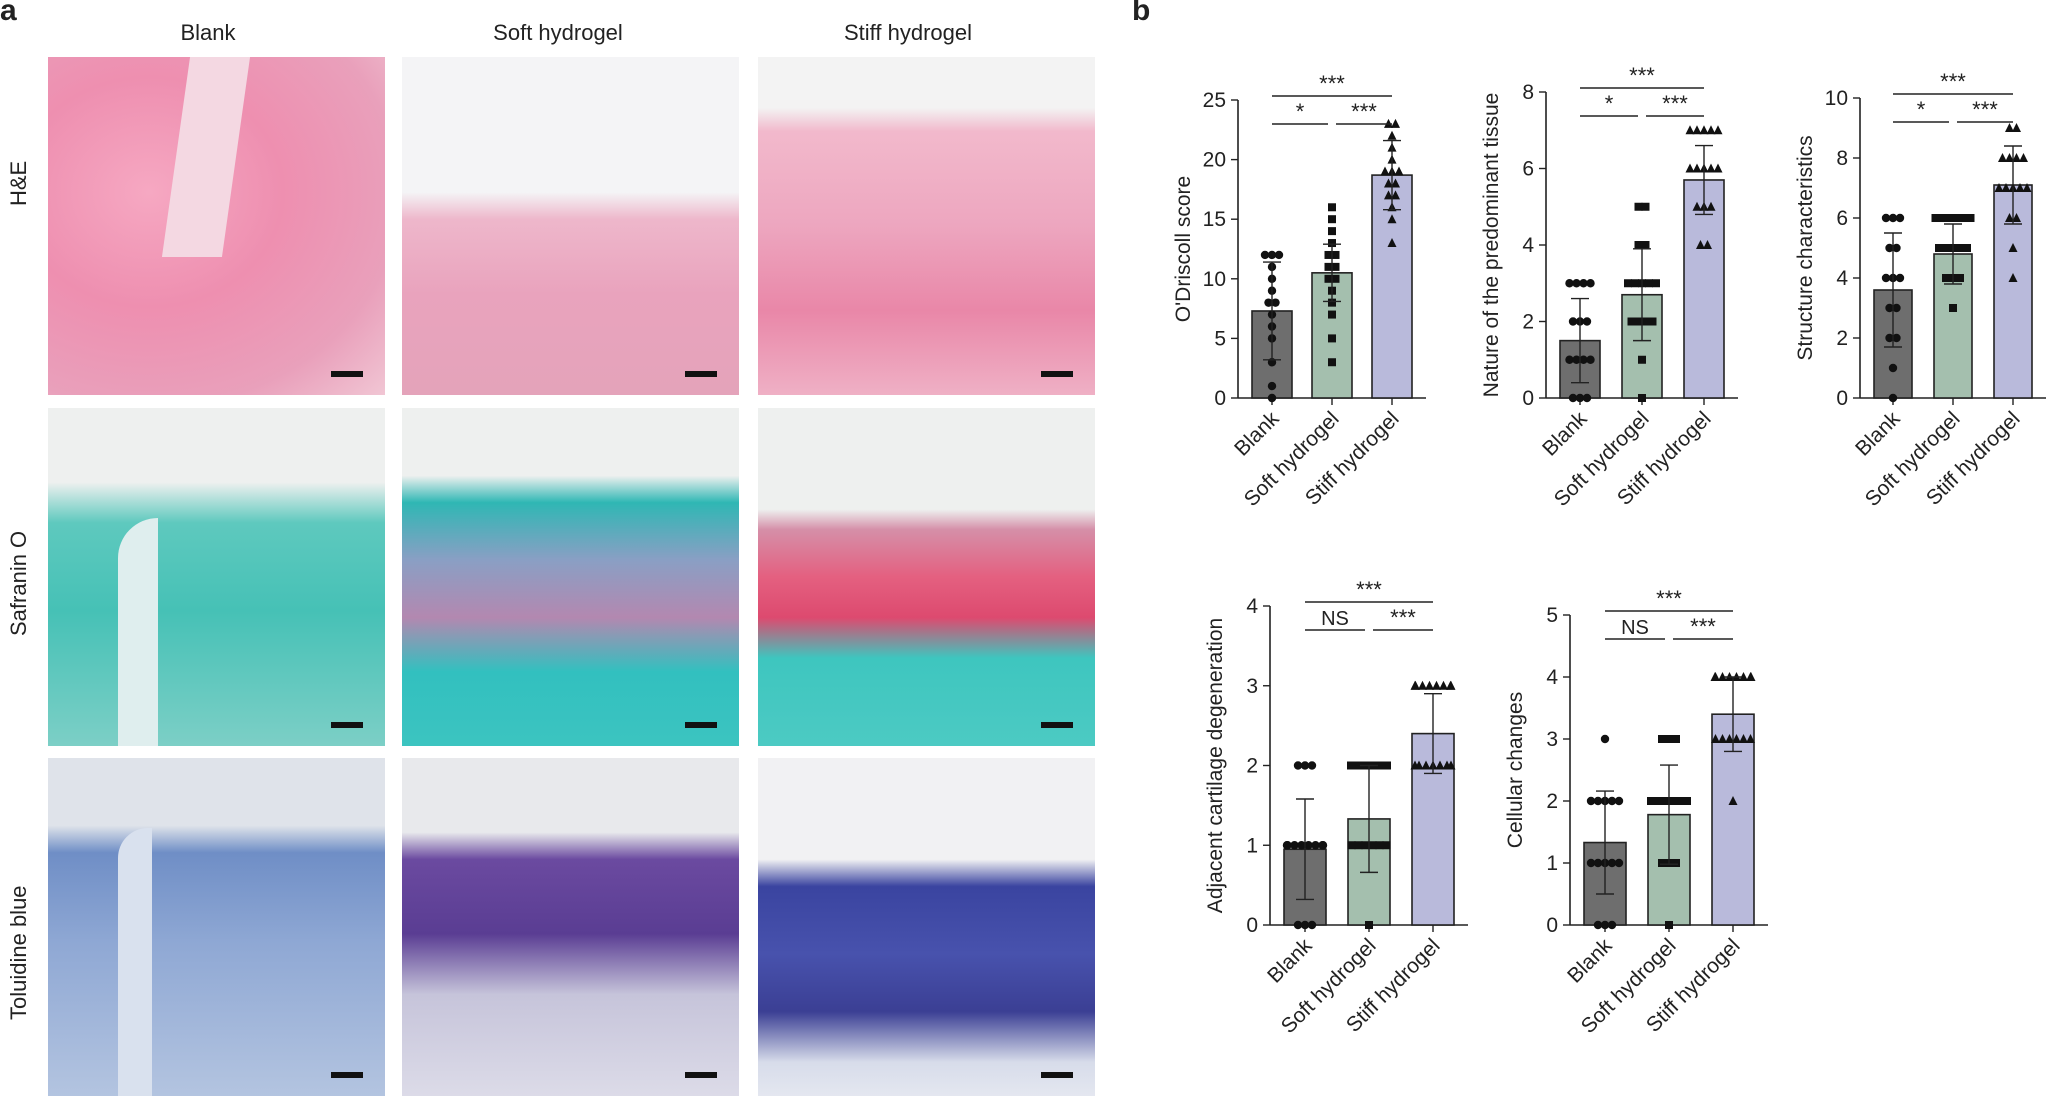 The image size is (2048, 1102). What do you see at coordinates (1635, 628) in the screenshot?
I see `significance-label: NS` at bounding box center [1635, 628].